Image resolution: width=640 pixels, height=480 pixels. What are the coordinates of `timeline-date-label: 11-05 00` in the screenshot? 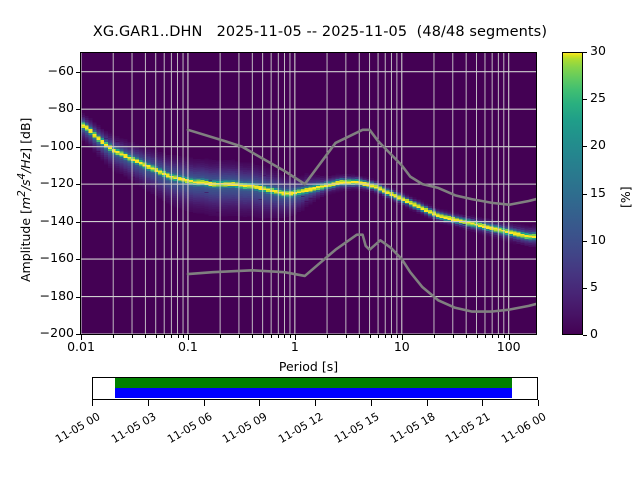 It's located at (78, 428).